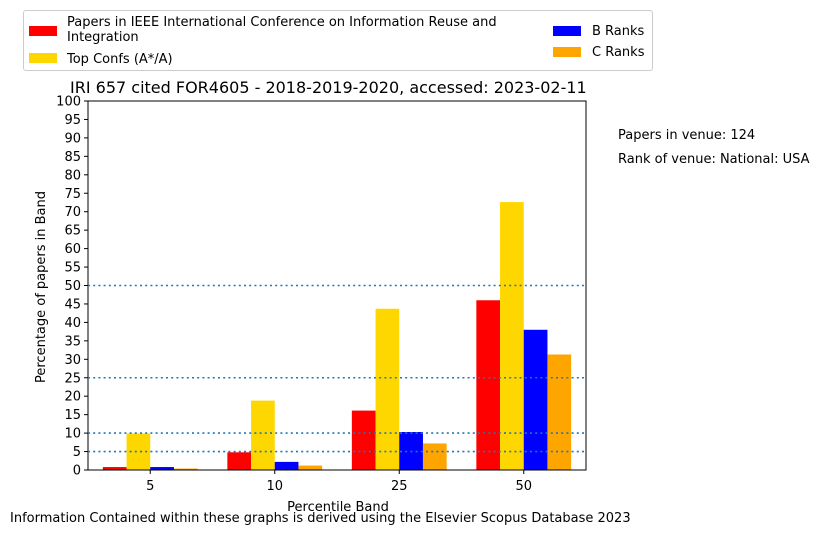 This screenshot has width=832, height=536. Describe the element at coordinates (523, 486) in the screenshot. I see `x-tick-label: 50` at that location.